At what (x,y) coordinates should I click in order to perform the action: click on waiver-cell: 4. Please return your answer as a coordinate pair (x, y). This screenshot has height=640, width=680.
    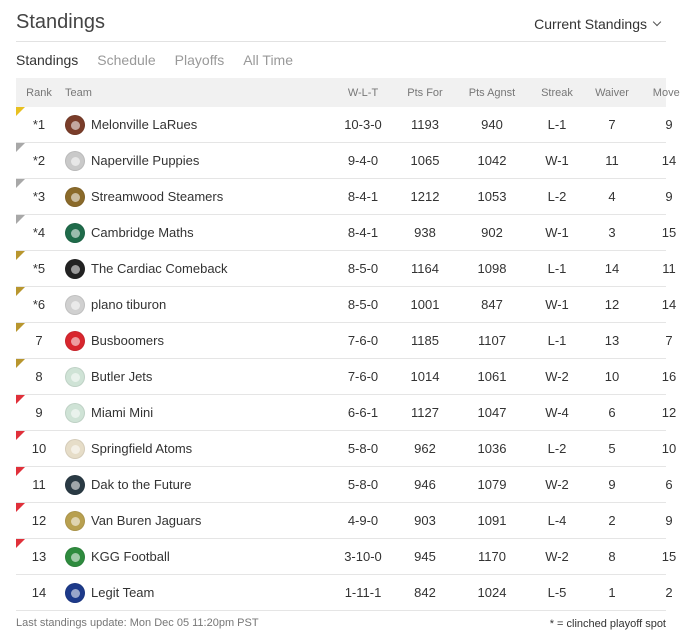
    Looking at the image, I should click on (612, 196).